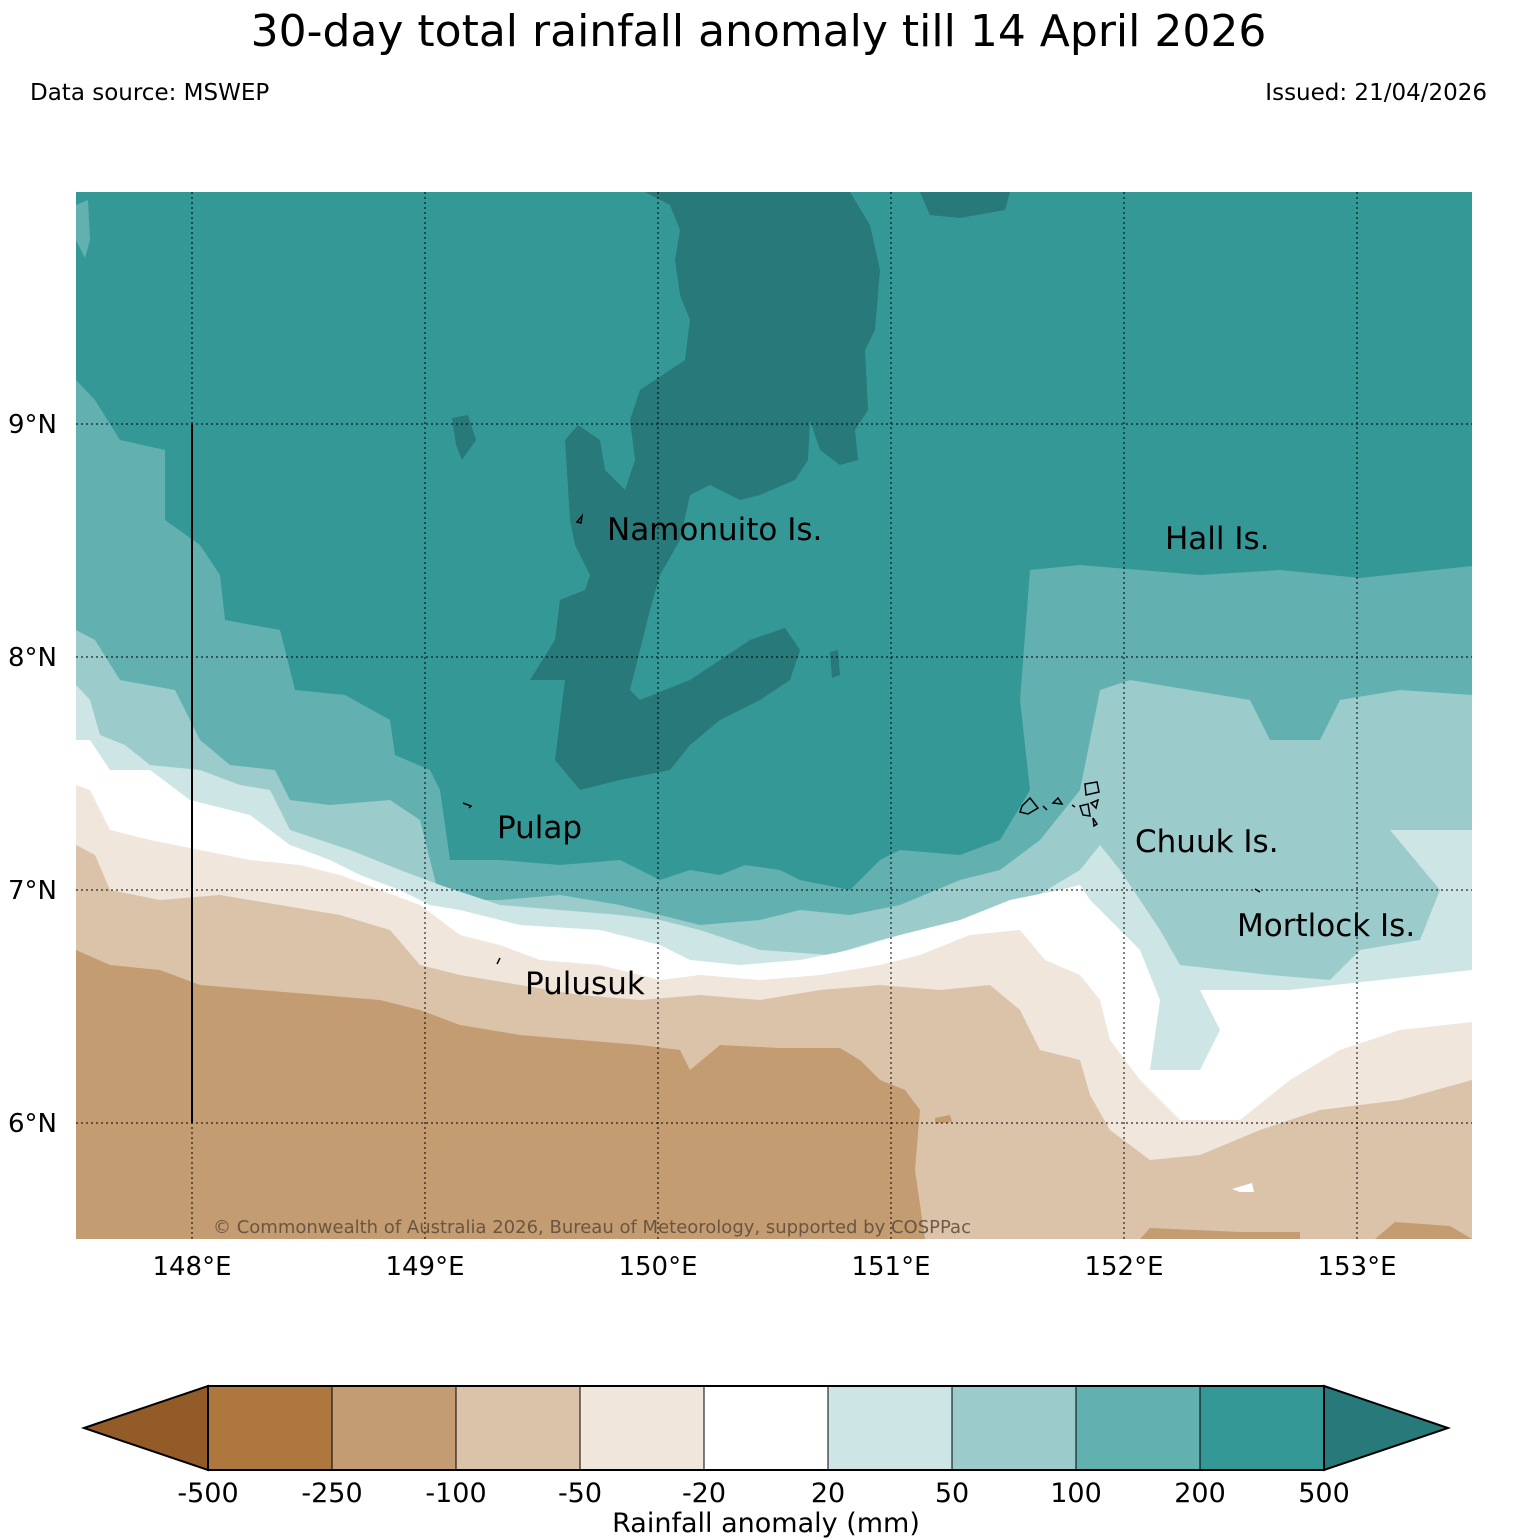  Describe the element at coordinates (424, 1267) in the screenshot. I see `lon-label-149e: 149°E` at that location.